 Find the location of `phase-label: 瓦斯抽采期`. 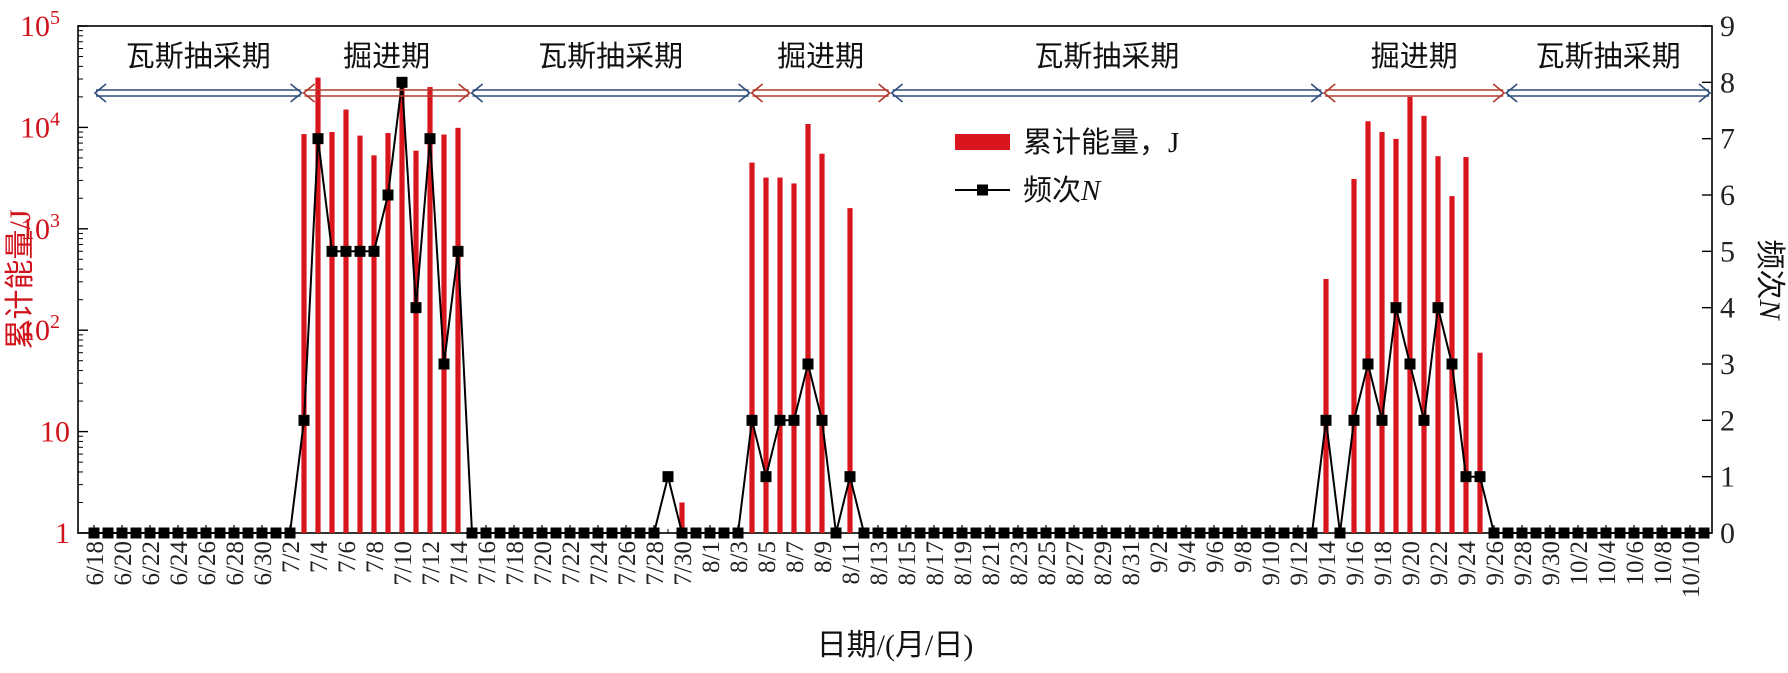

phase-label: 瓦斯抽采期 is located at coordinates (1106, 56).